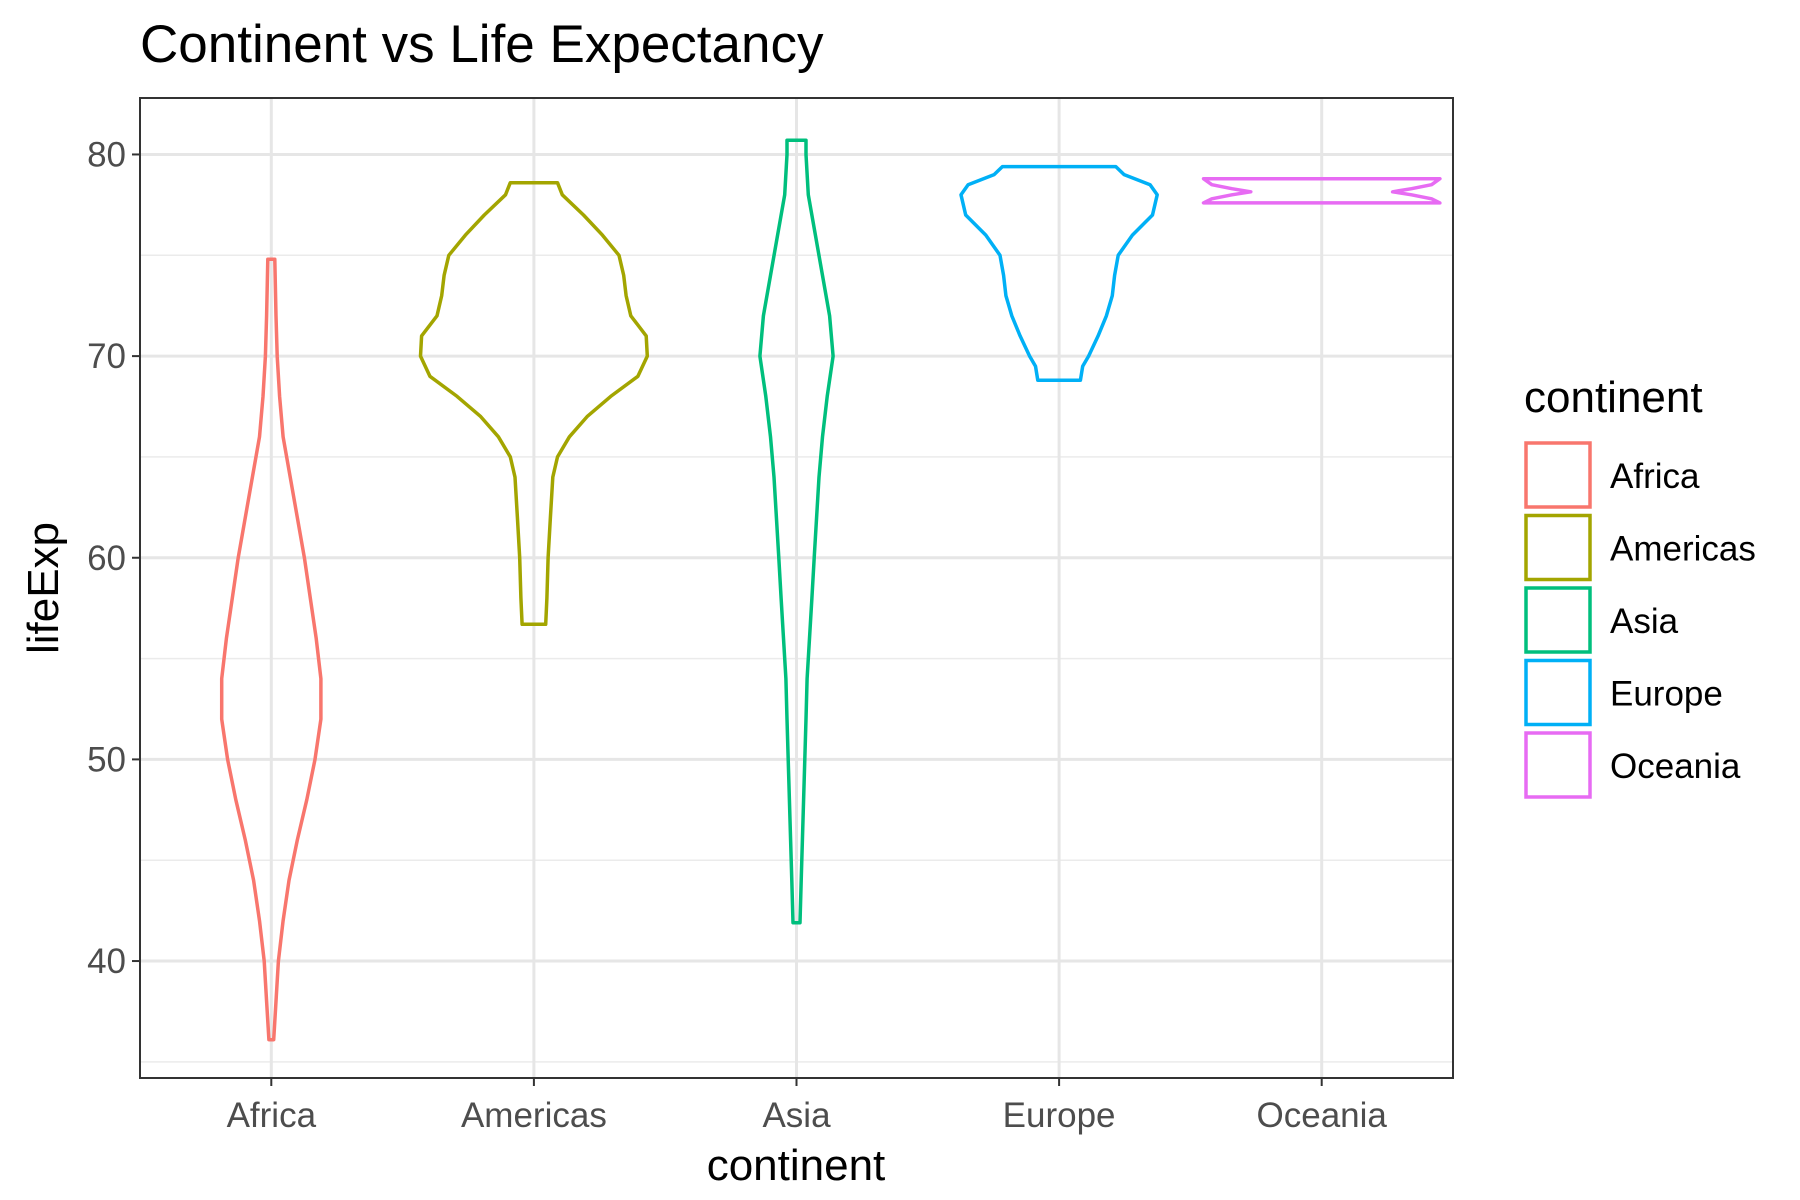  Describe the element at coordinates (1683, 549) in the screenshot. I see `legend-label: Americas` at that location.